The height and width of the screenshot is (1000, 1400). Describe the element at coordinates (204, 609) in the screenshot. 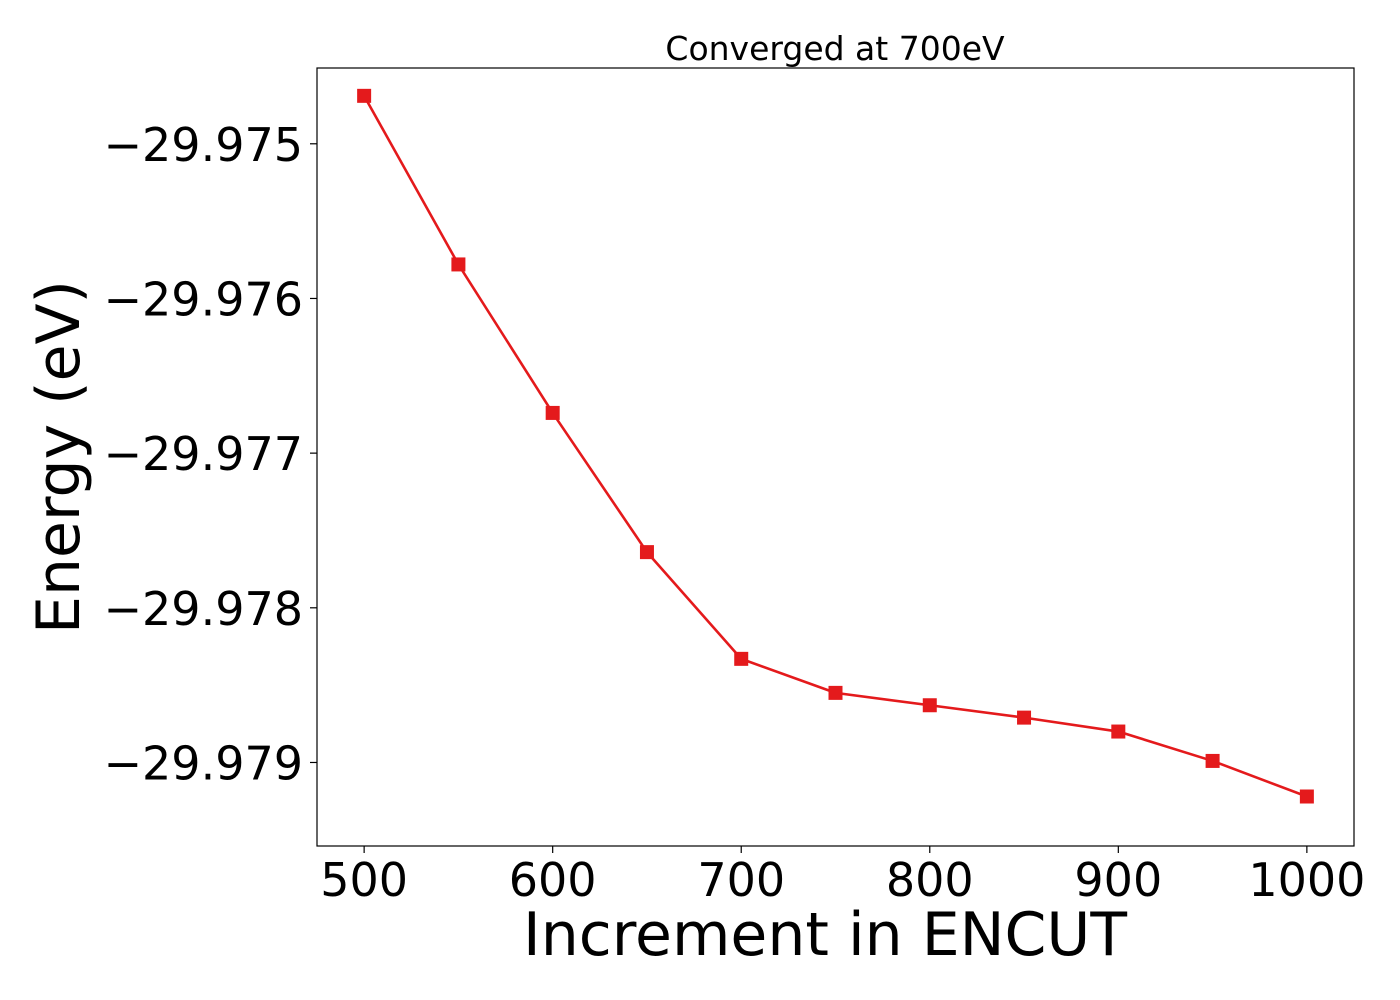

I see `y-tick-label: −29.978` at that location.